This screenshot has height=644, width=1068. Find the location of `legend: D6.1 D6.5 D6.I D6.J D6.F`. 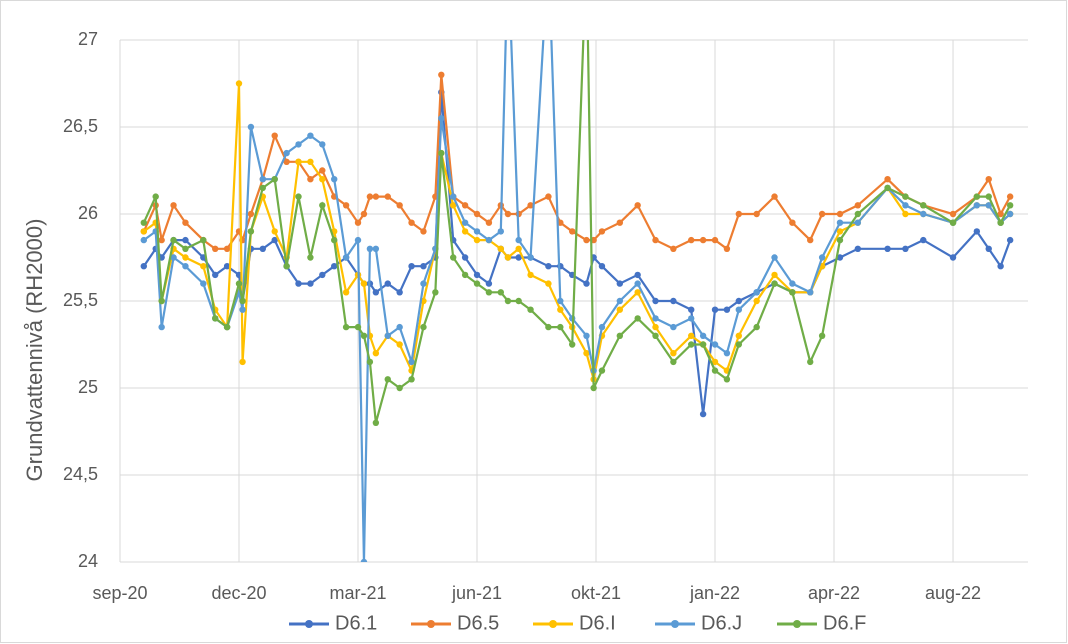

legend: D6.1 D6.5 D6.I D6.J D6.F is located at coordinates (577, 623).